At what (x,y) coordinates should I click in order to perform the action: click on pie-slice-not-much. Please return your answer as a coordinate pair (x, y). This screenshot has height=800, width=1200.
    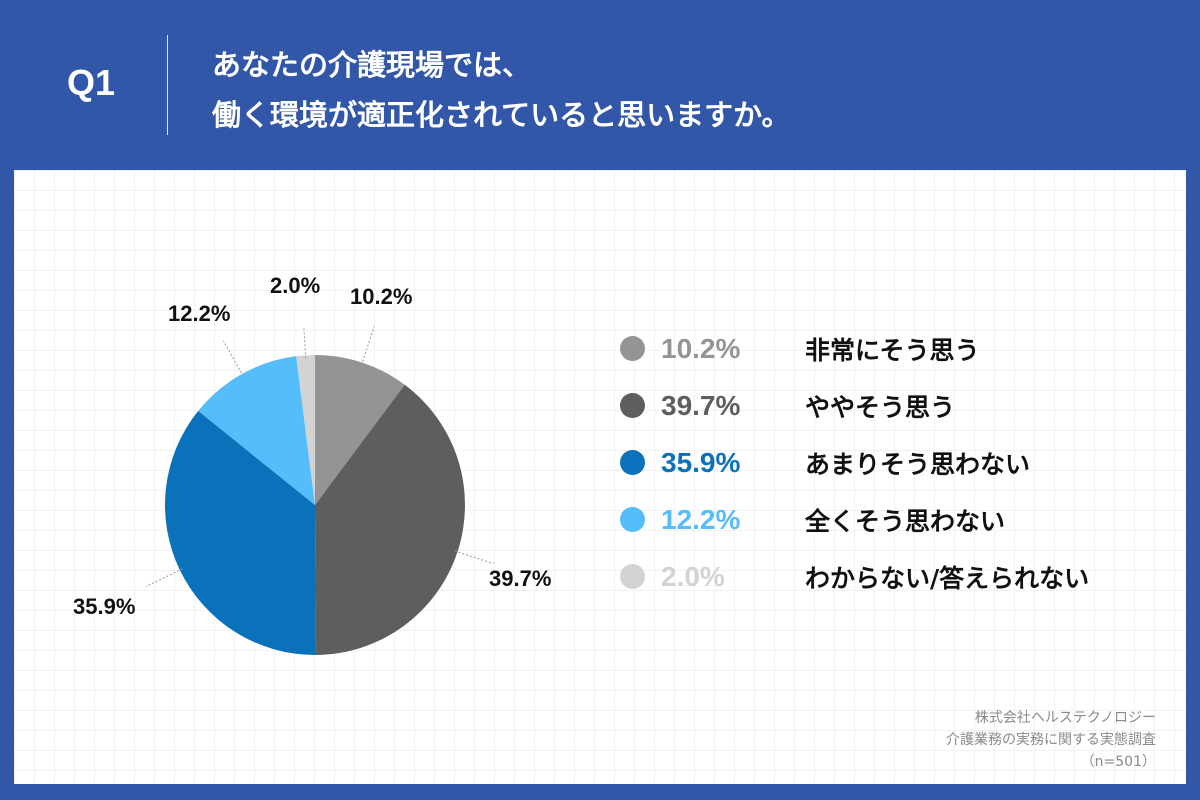
    Looking at the image, I should click on (240, 532).